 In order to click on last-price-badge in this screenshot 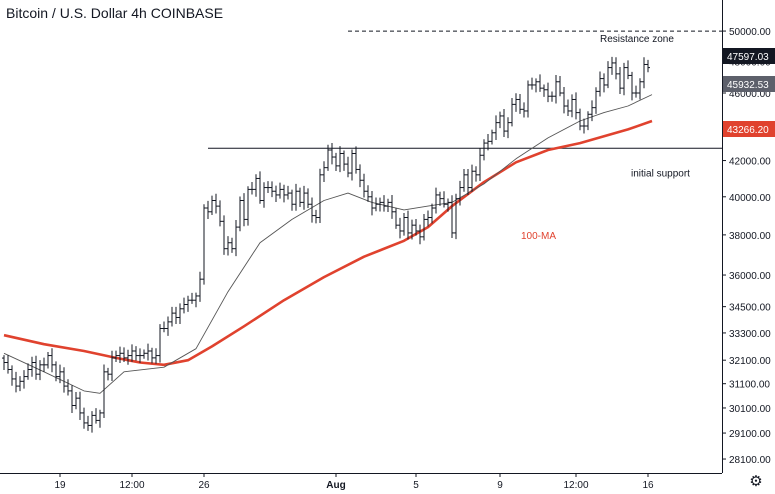, I will do `click(749, 56)`.